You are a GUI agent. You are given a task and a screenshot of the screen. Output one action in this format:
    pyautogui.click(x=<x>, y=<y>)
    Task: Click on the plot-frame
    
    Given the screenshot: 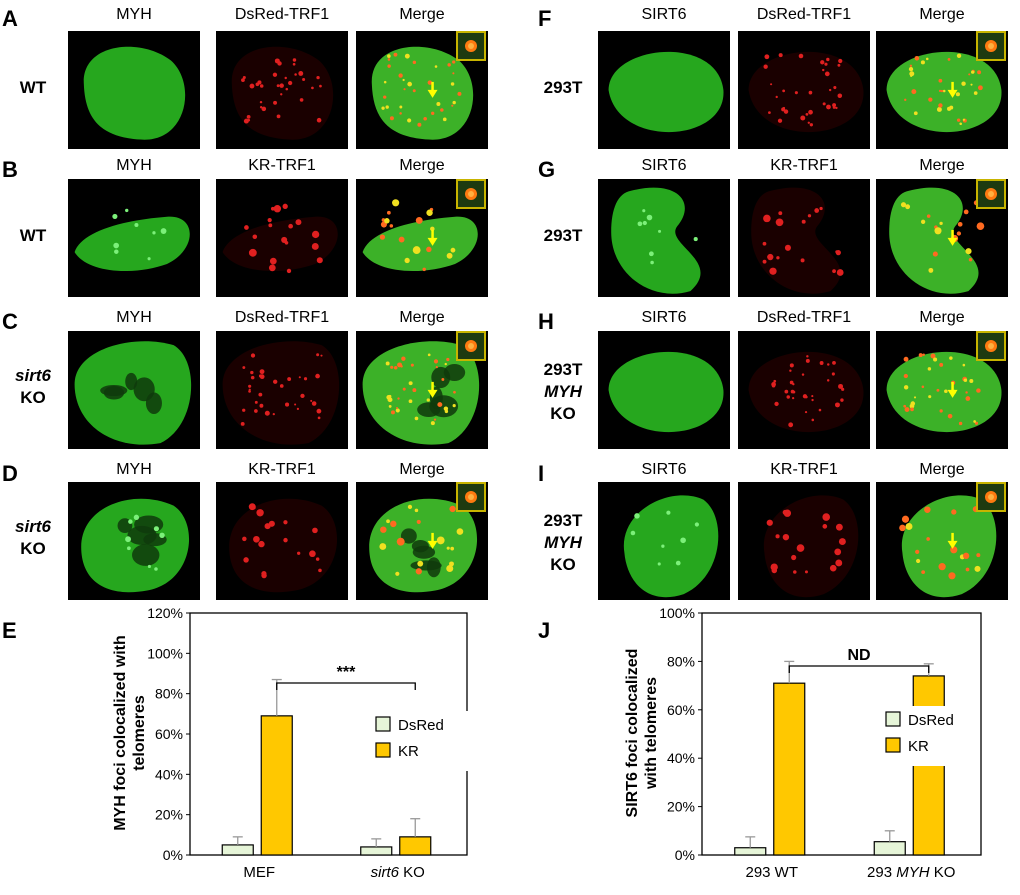 What is the action you would take?
    pyautogui.click(x=841, y=734)
    